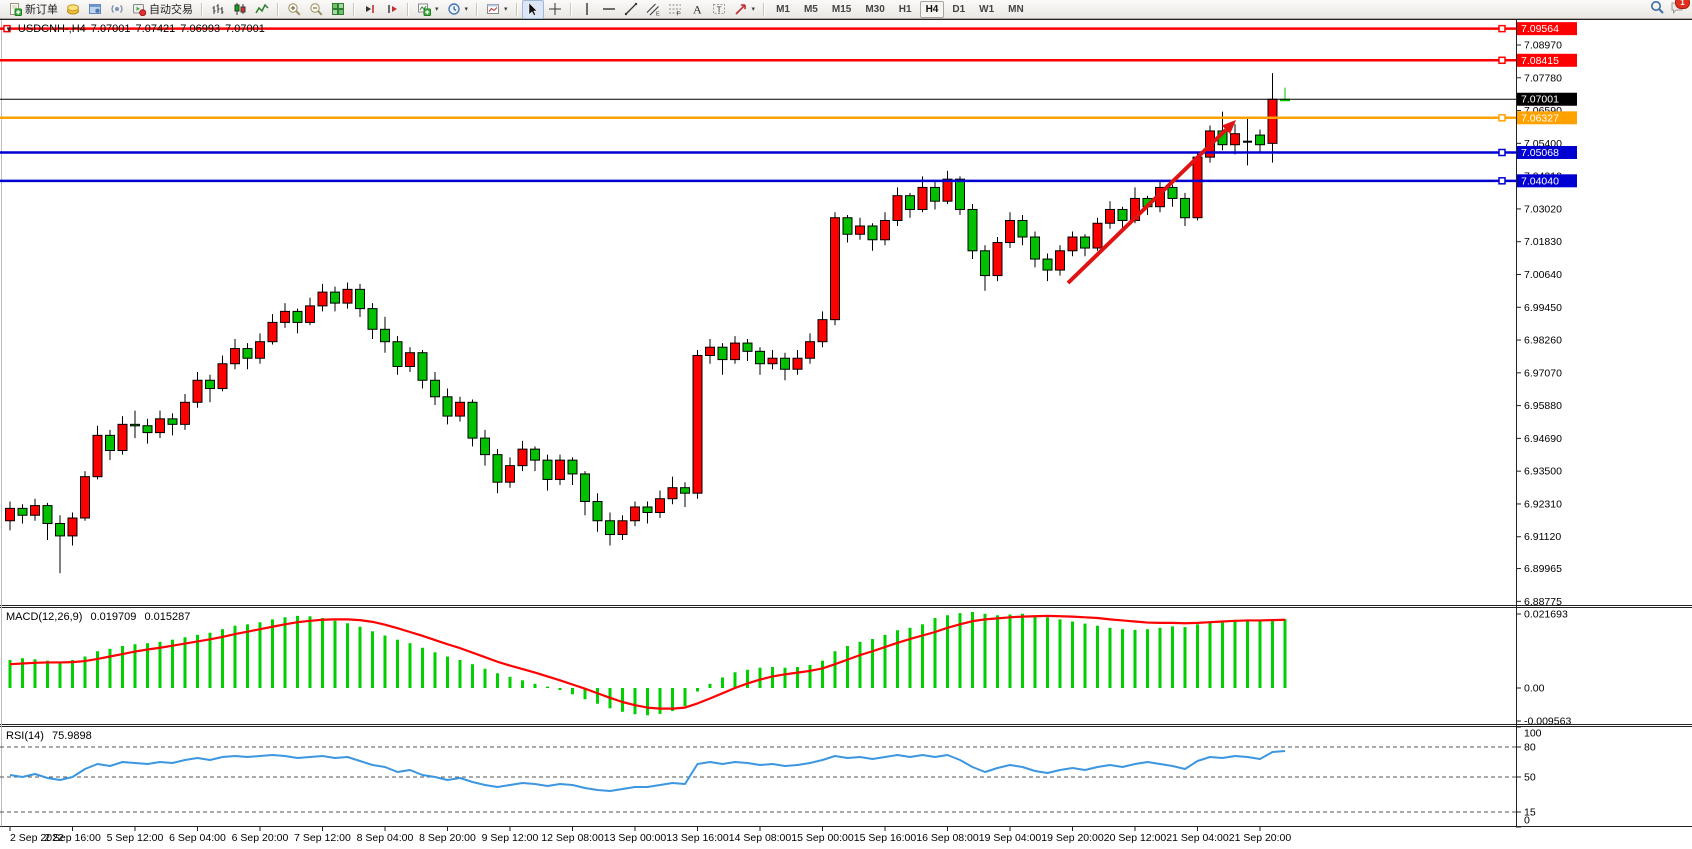 Image resolution: width=1692 pixels, height=849 pixels. I want to click on time-tick-label: 2 Sep 2022, so click(37, 838).